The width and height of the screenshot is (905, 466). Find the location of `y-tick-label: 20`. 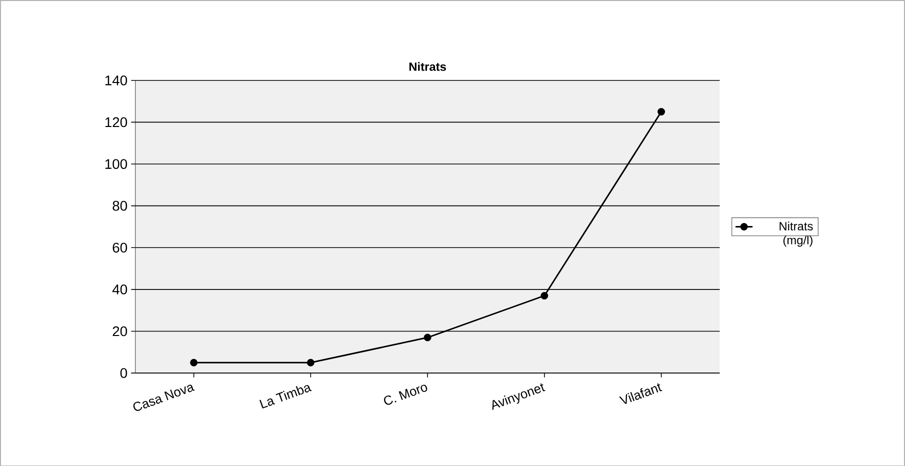

y-tick-label: 20 is located at coordinates (120, 331).